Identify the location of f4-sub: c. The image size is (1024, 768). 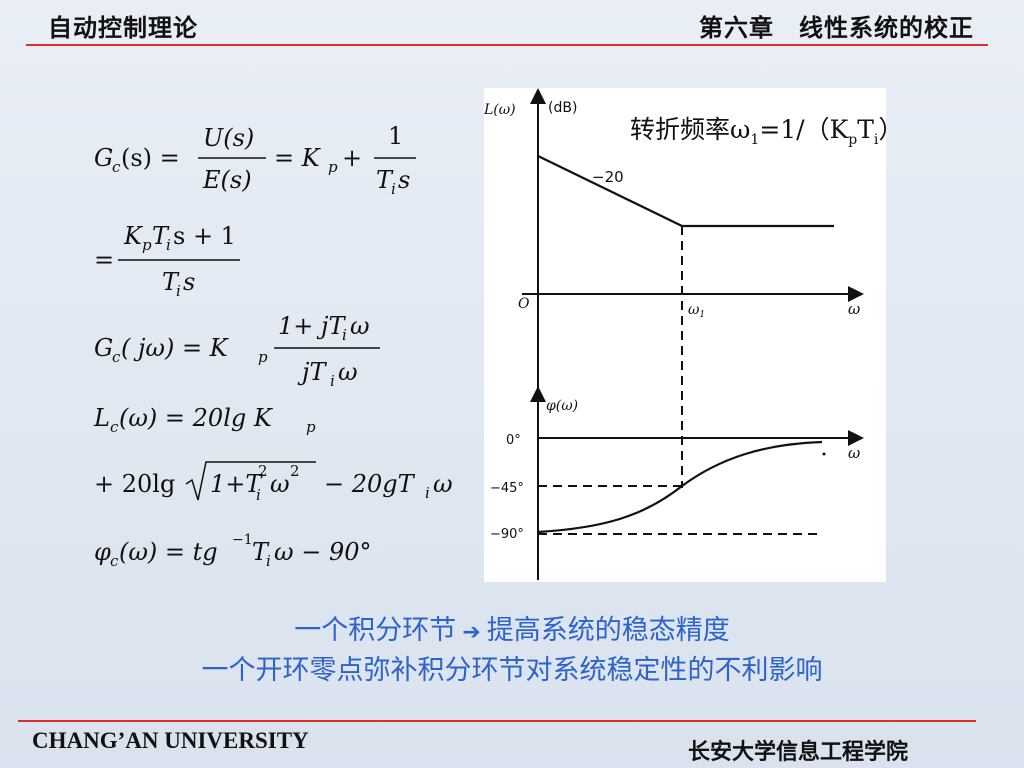
(114, 427).